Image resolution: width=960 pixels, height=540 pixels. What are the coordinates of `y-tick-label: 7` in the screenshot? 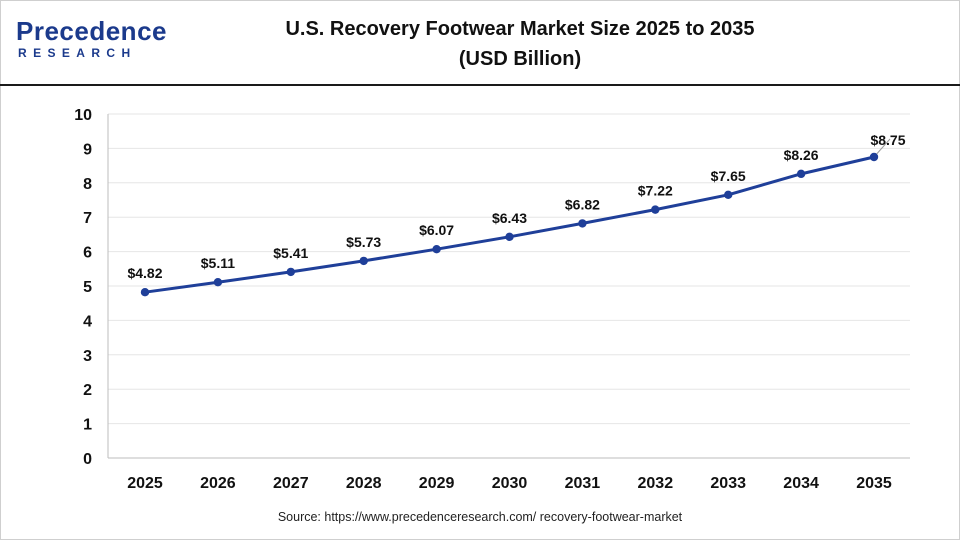 It's located at (87, 218).